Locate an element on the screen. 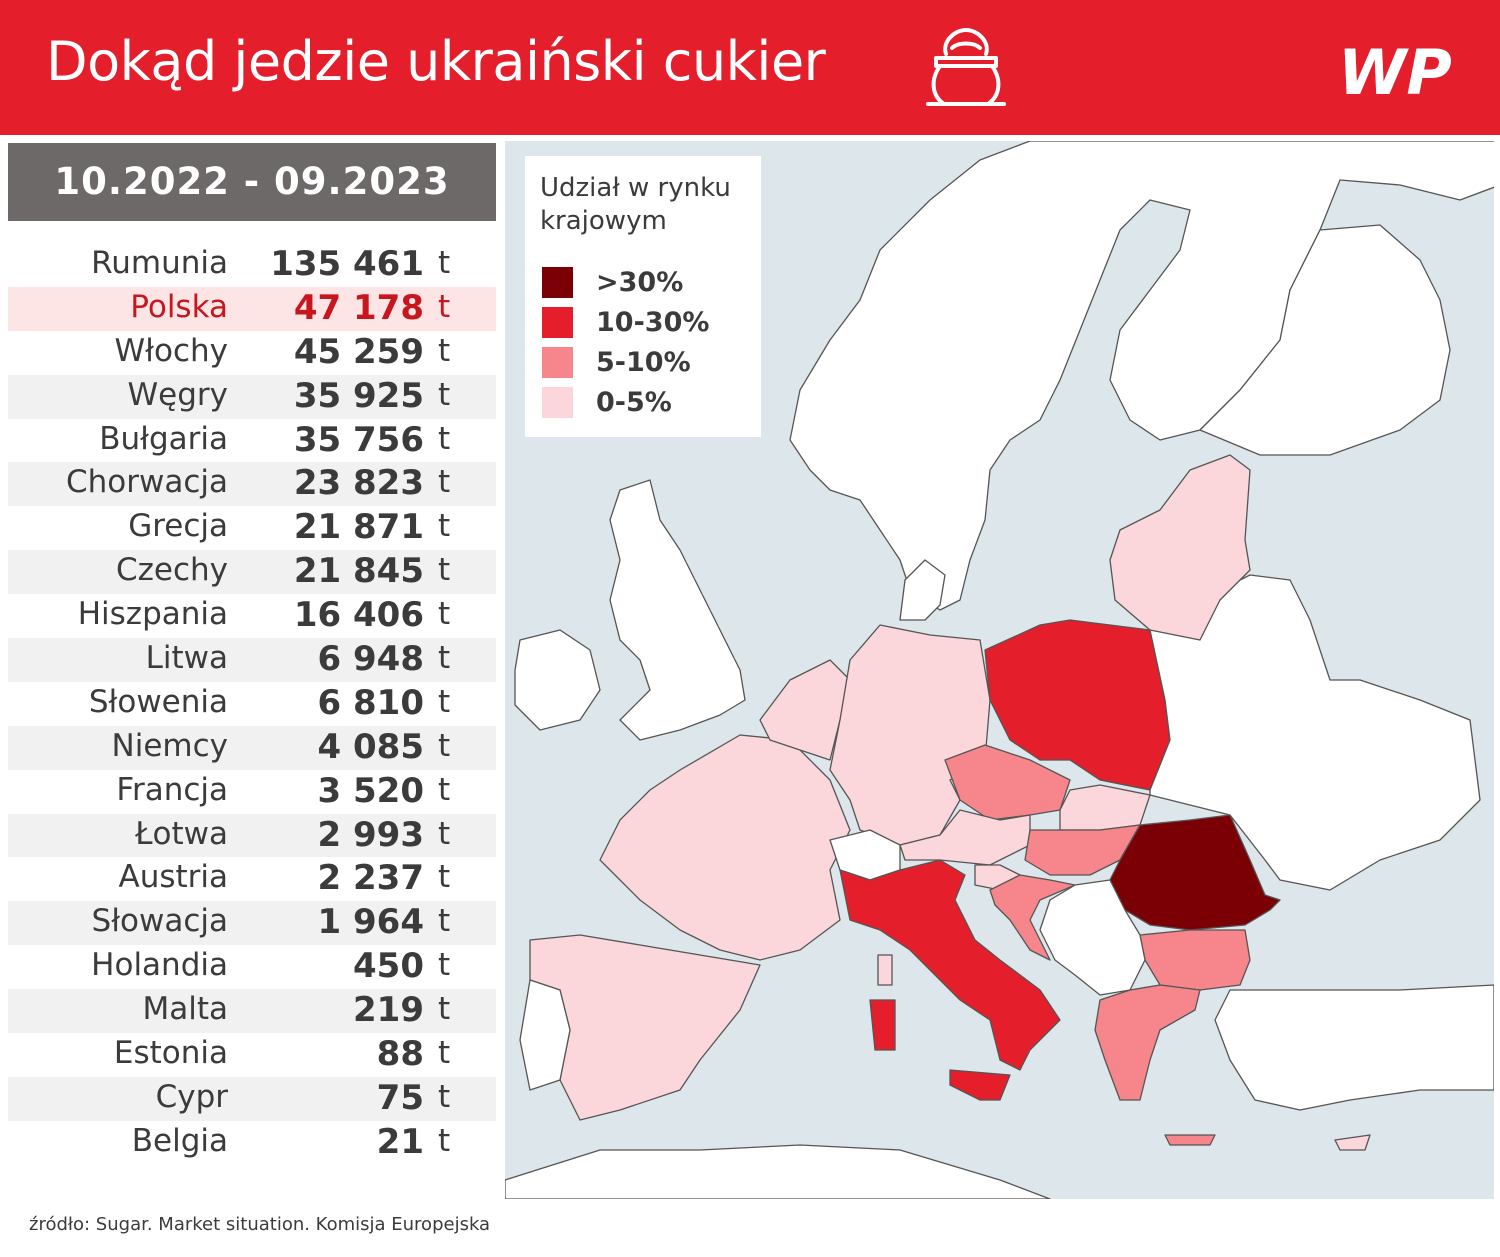 The width and height of the screenshot is (1500, 1257). ranking-row: Estonia 88 t is located at coordinates (252, 1055).